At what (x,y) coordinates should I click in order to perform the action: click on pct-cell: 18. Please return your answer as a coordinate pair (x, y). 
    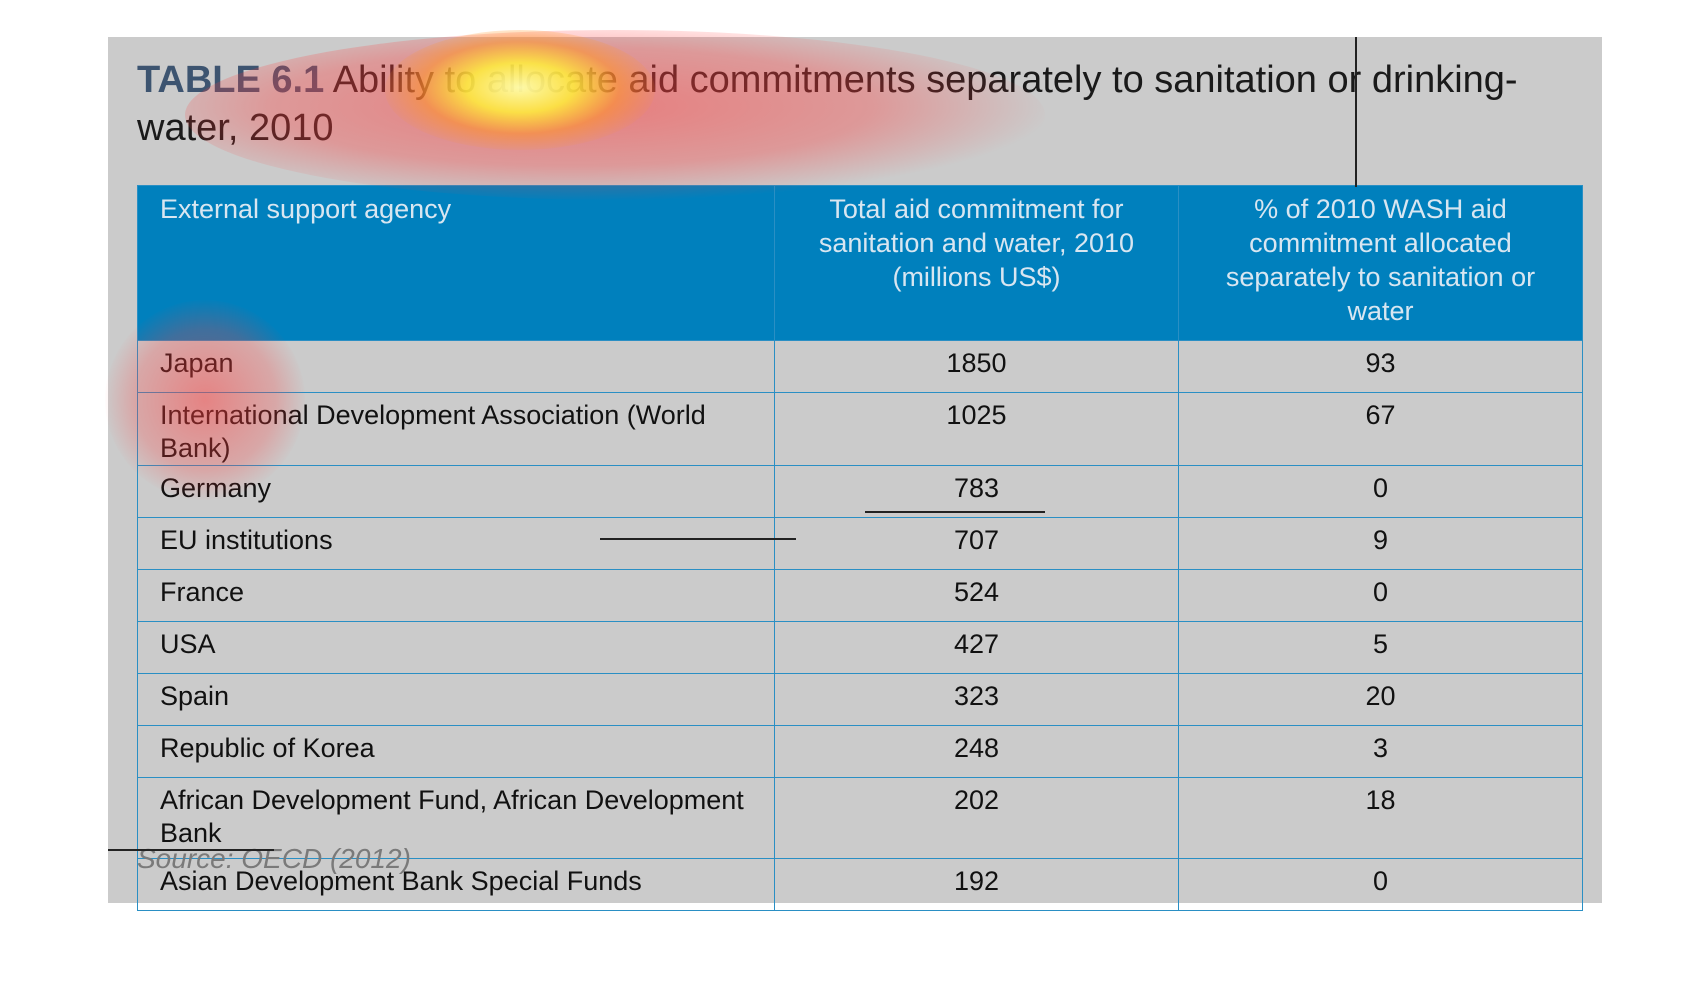
    Looking at the image, I should click on (1380, 818).